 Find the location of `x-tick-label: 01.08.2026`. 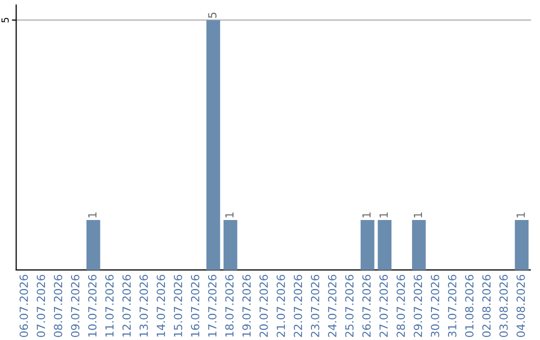

x-tick-label: 01.08.2026 is located at coordinates (469, 306).